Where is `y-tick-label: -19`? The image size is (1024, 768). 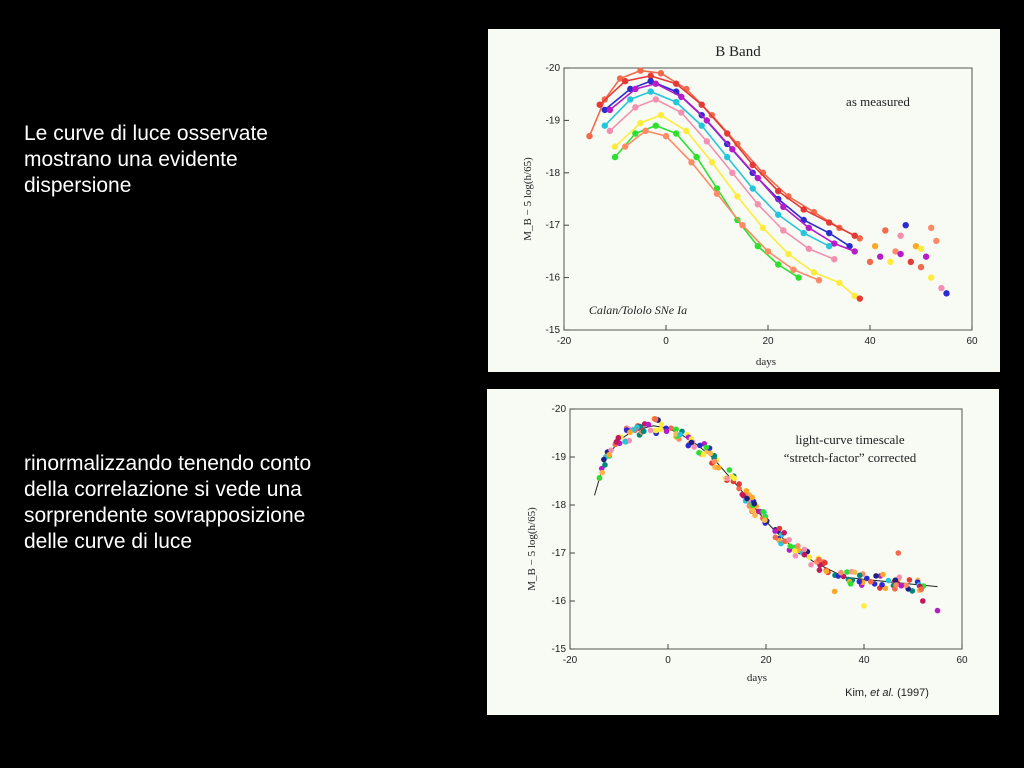 y-tick-label: -19 is located at coordinates (559, 457).